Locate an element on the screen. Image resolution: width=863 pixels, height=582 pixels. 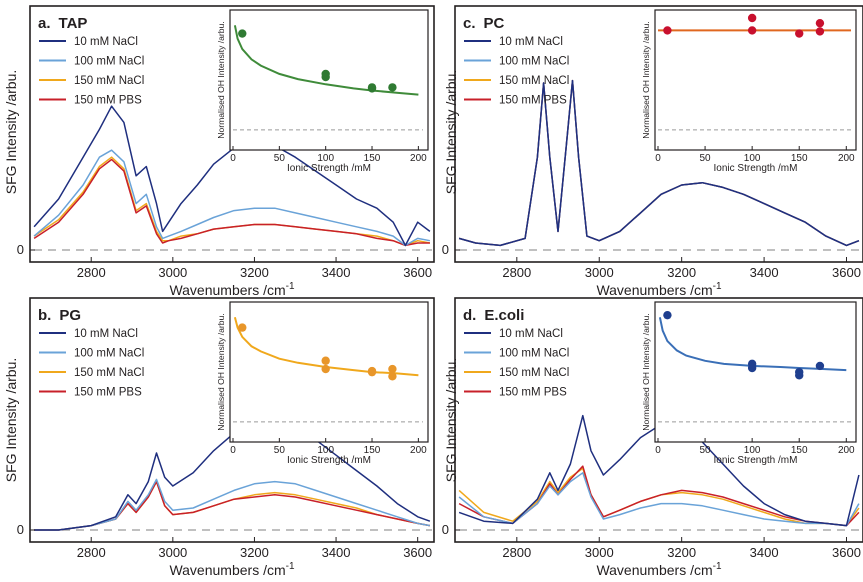
panel-title: a. TAP is located at coordinates (62, 23).